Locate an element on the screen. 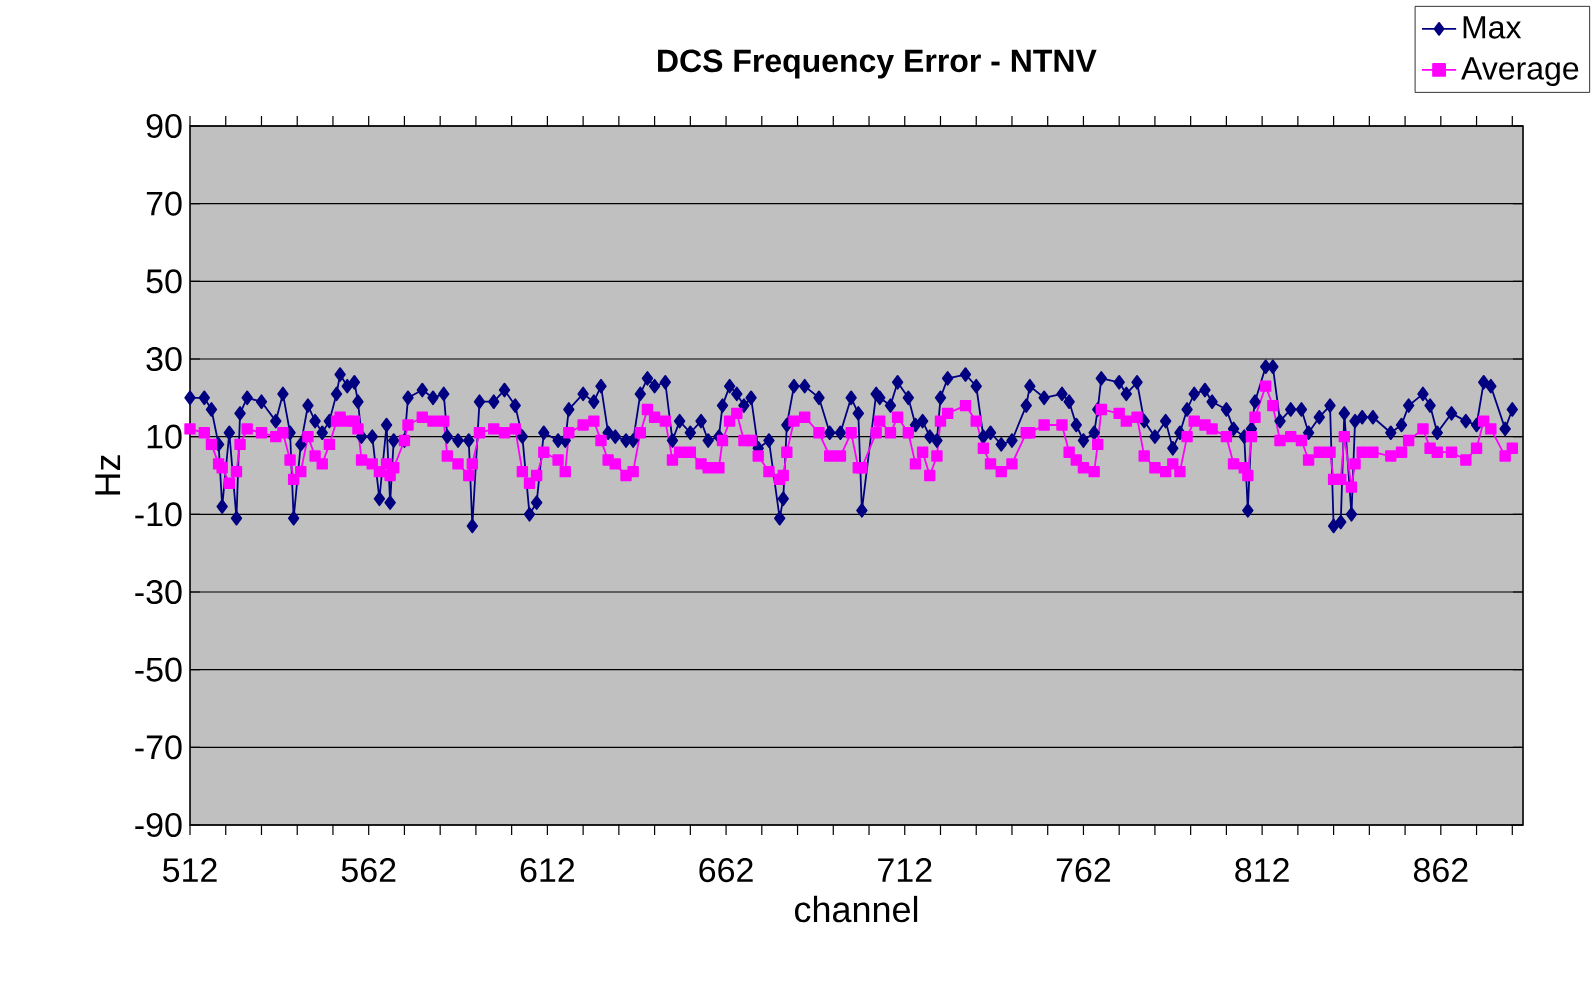 Image resolution: width=1594 pixels, height=988 pixels. x-tick-label: 862 is located at coordinates (1440, 870).